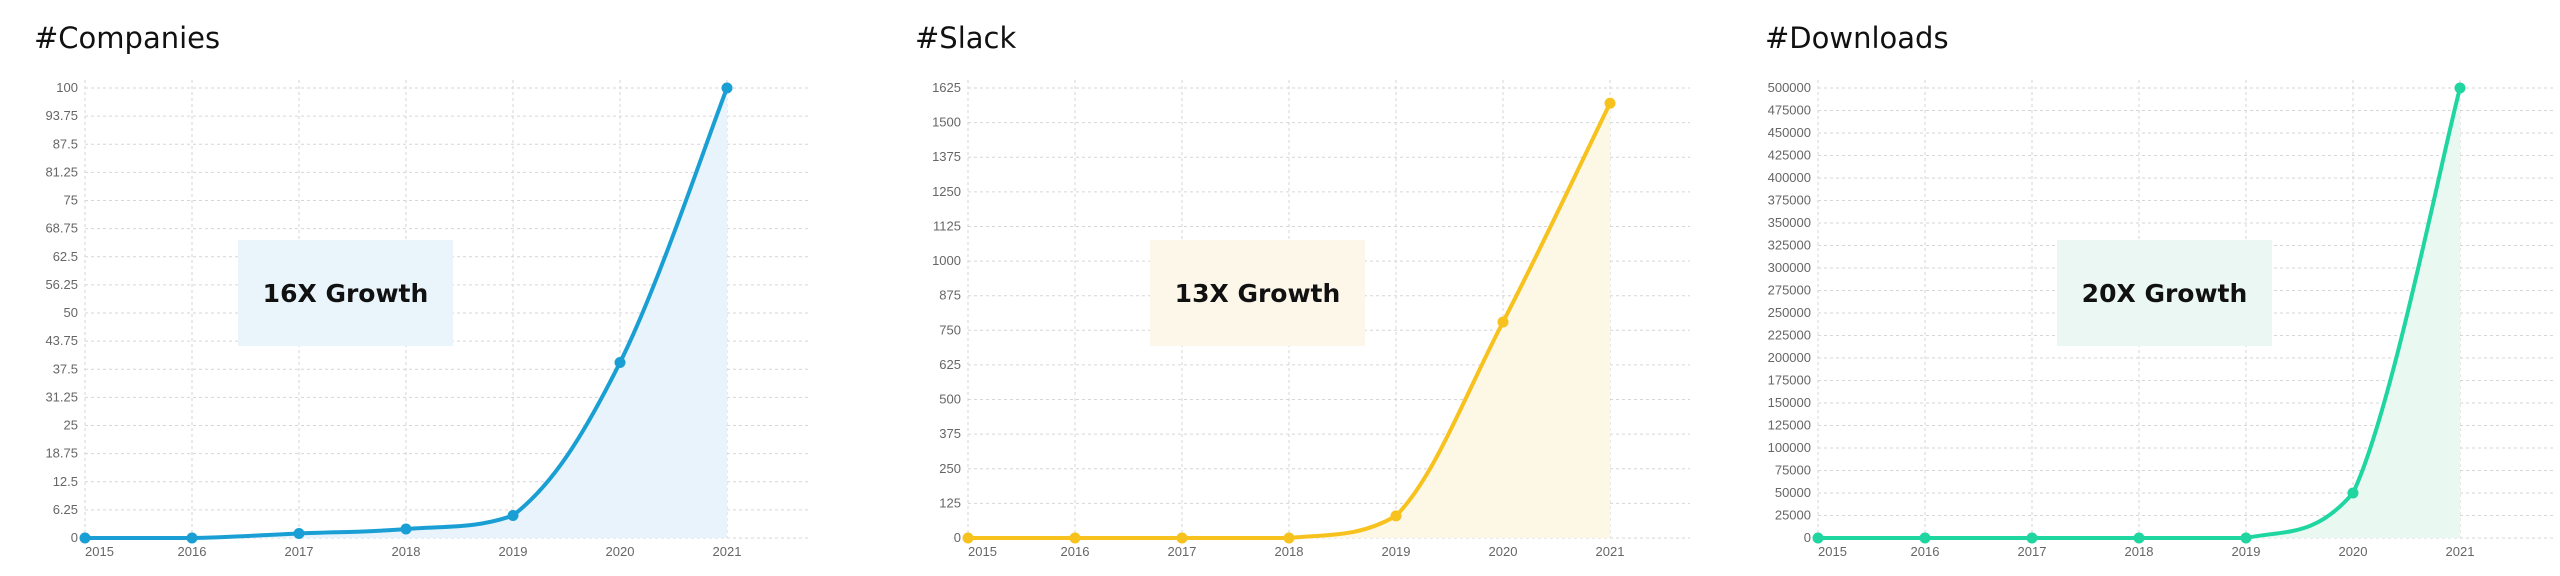 This screenshot has height=576, width=2560. What do you see at coordinates (1789, 402) in the screenshot?
I see `y-tick-label: 150000` at bounding box center [1789, 402].